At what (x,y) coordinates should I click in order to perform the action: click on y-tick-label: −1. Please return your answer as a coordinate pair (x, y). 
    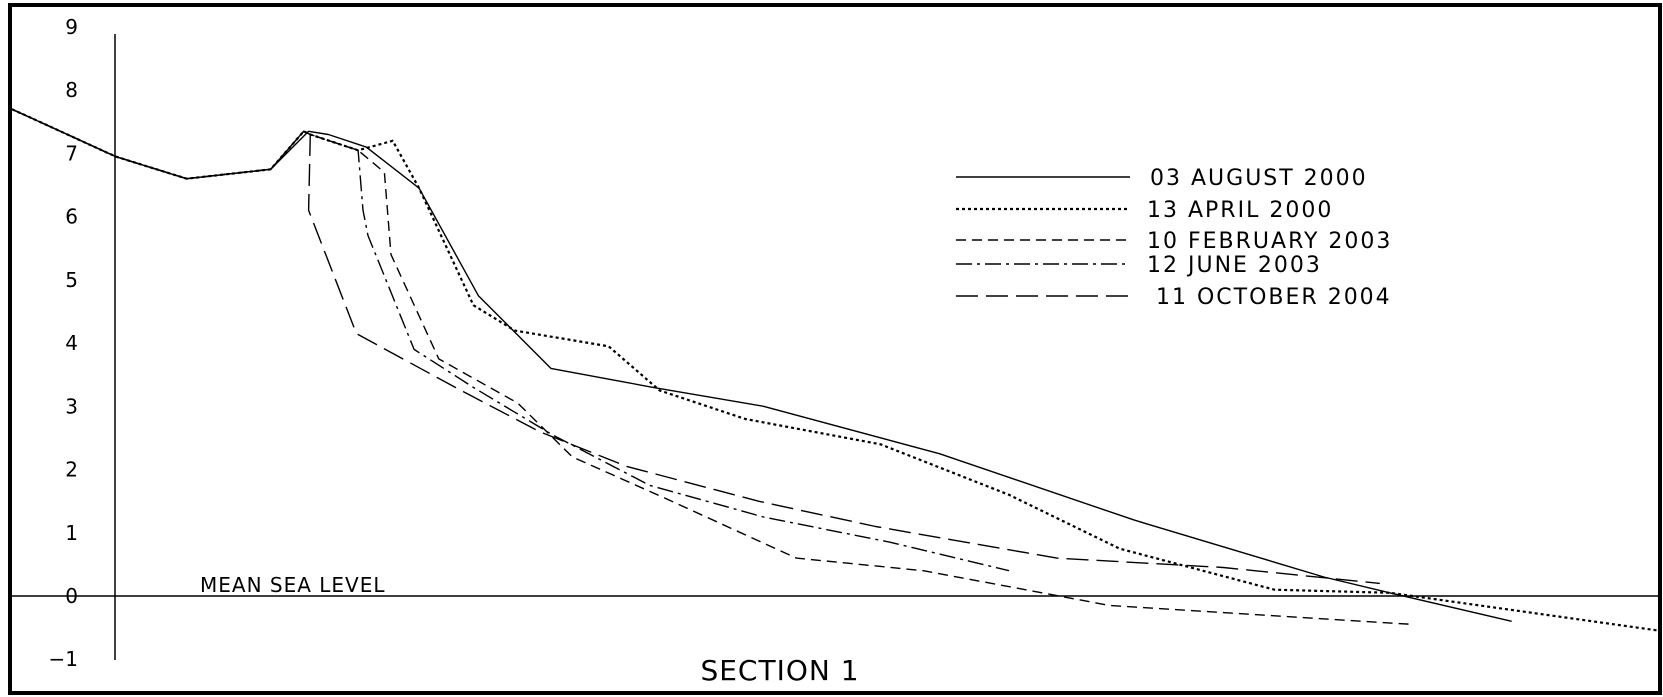
    Looking at the image, I should click on (63, 659).